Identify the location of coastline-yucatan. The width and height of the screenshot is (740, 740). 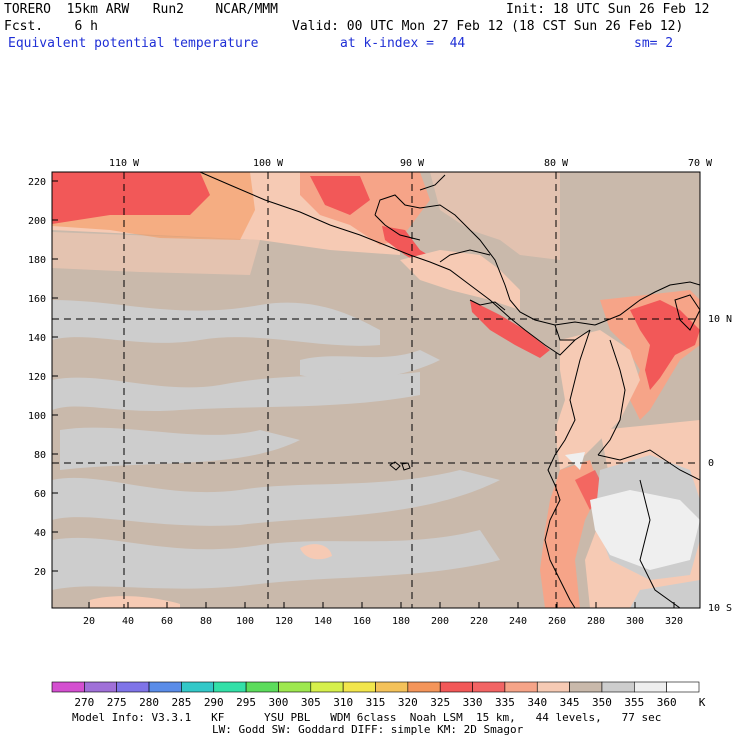
(432, 182).